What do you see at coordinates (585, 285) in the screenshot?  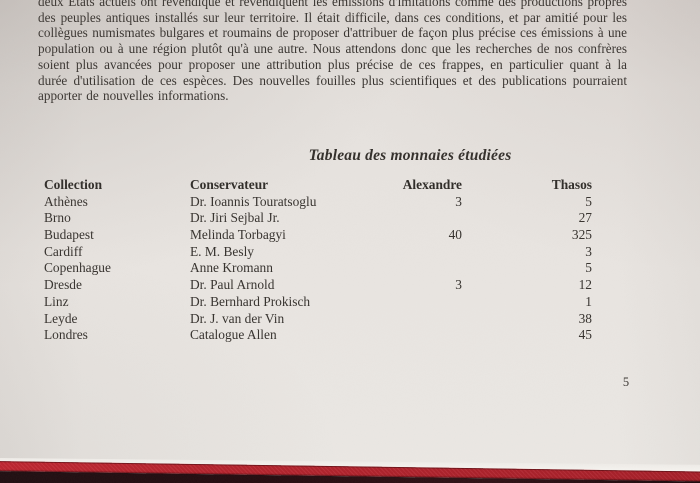 I see `thasos-cell: 12` at bounding box center [585, 285].